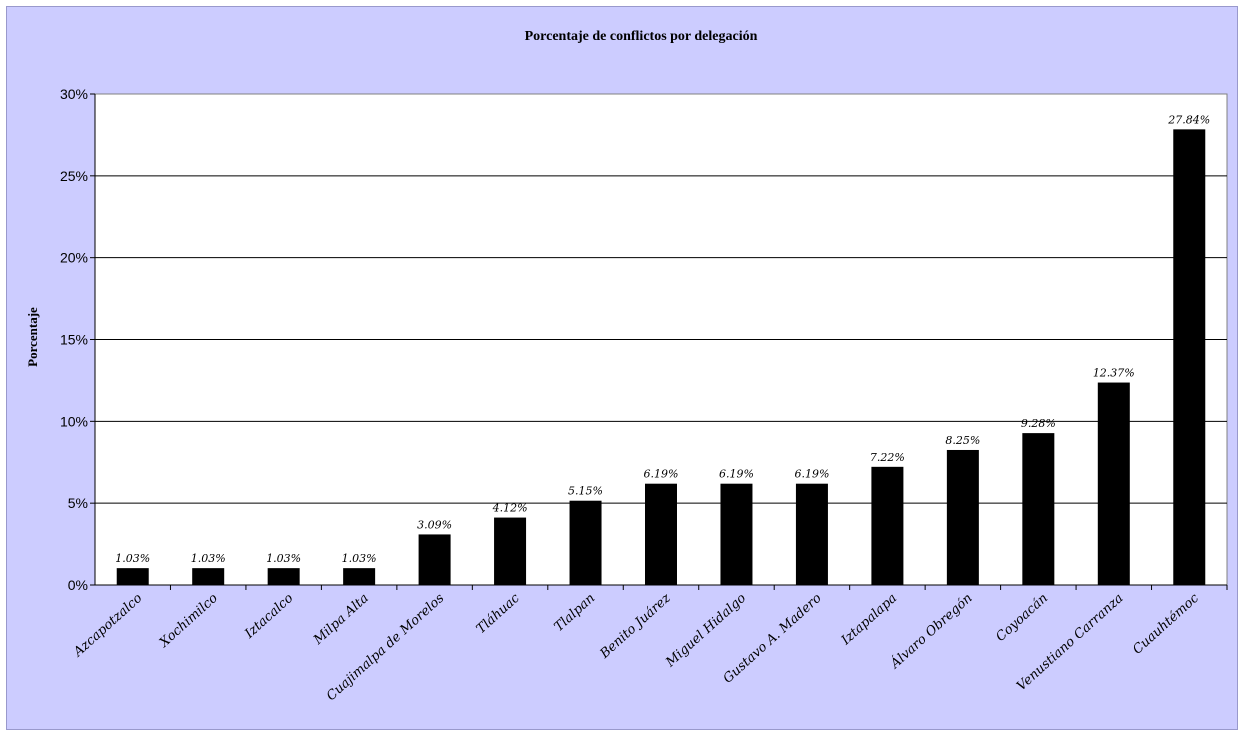 This screenshot has width=1244, height=738. What do you see at coordinates (341, 620) in the screenshot?
I see `x-tick-label: Milpa Alta` at bounding box center [341, 620].